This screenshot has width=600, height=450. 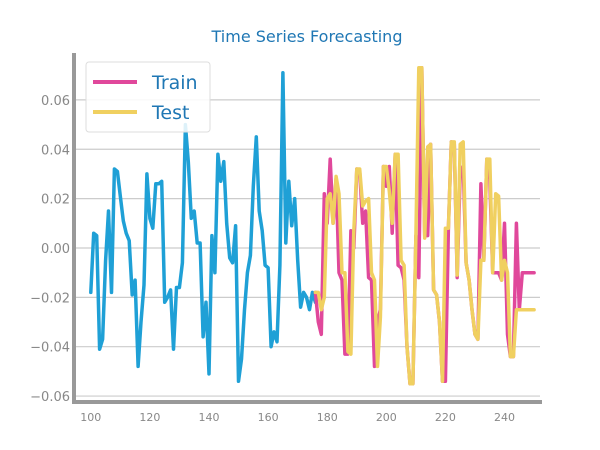 I want to click on y-tick-label: −0.06, so click(x=50, y=397).